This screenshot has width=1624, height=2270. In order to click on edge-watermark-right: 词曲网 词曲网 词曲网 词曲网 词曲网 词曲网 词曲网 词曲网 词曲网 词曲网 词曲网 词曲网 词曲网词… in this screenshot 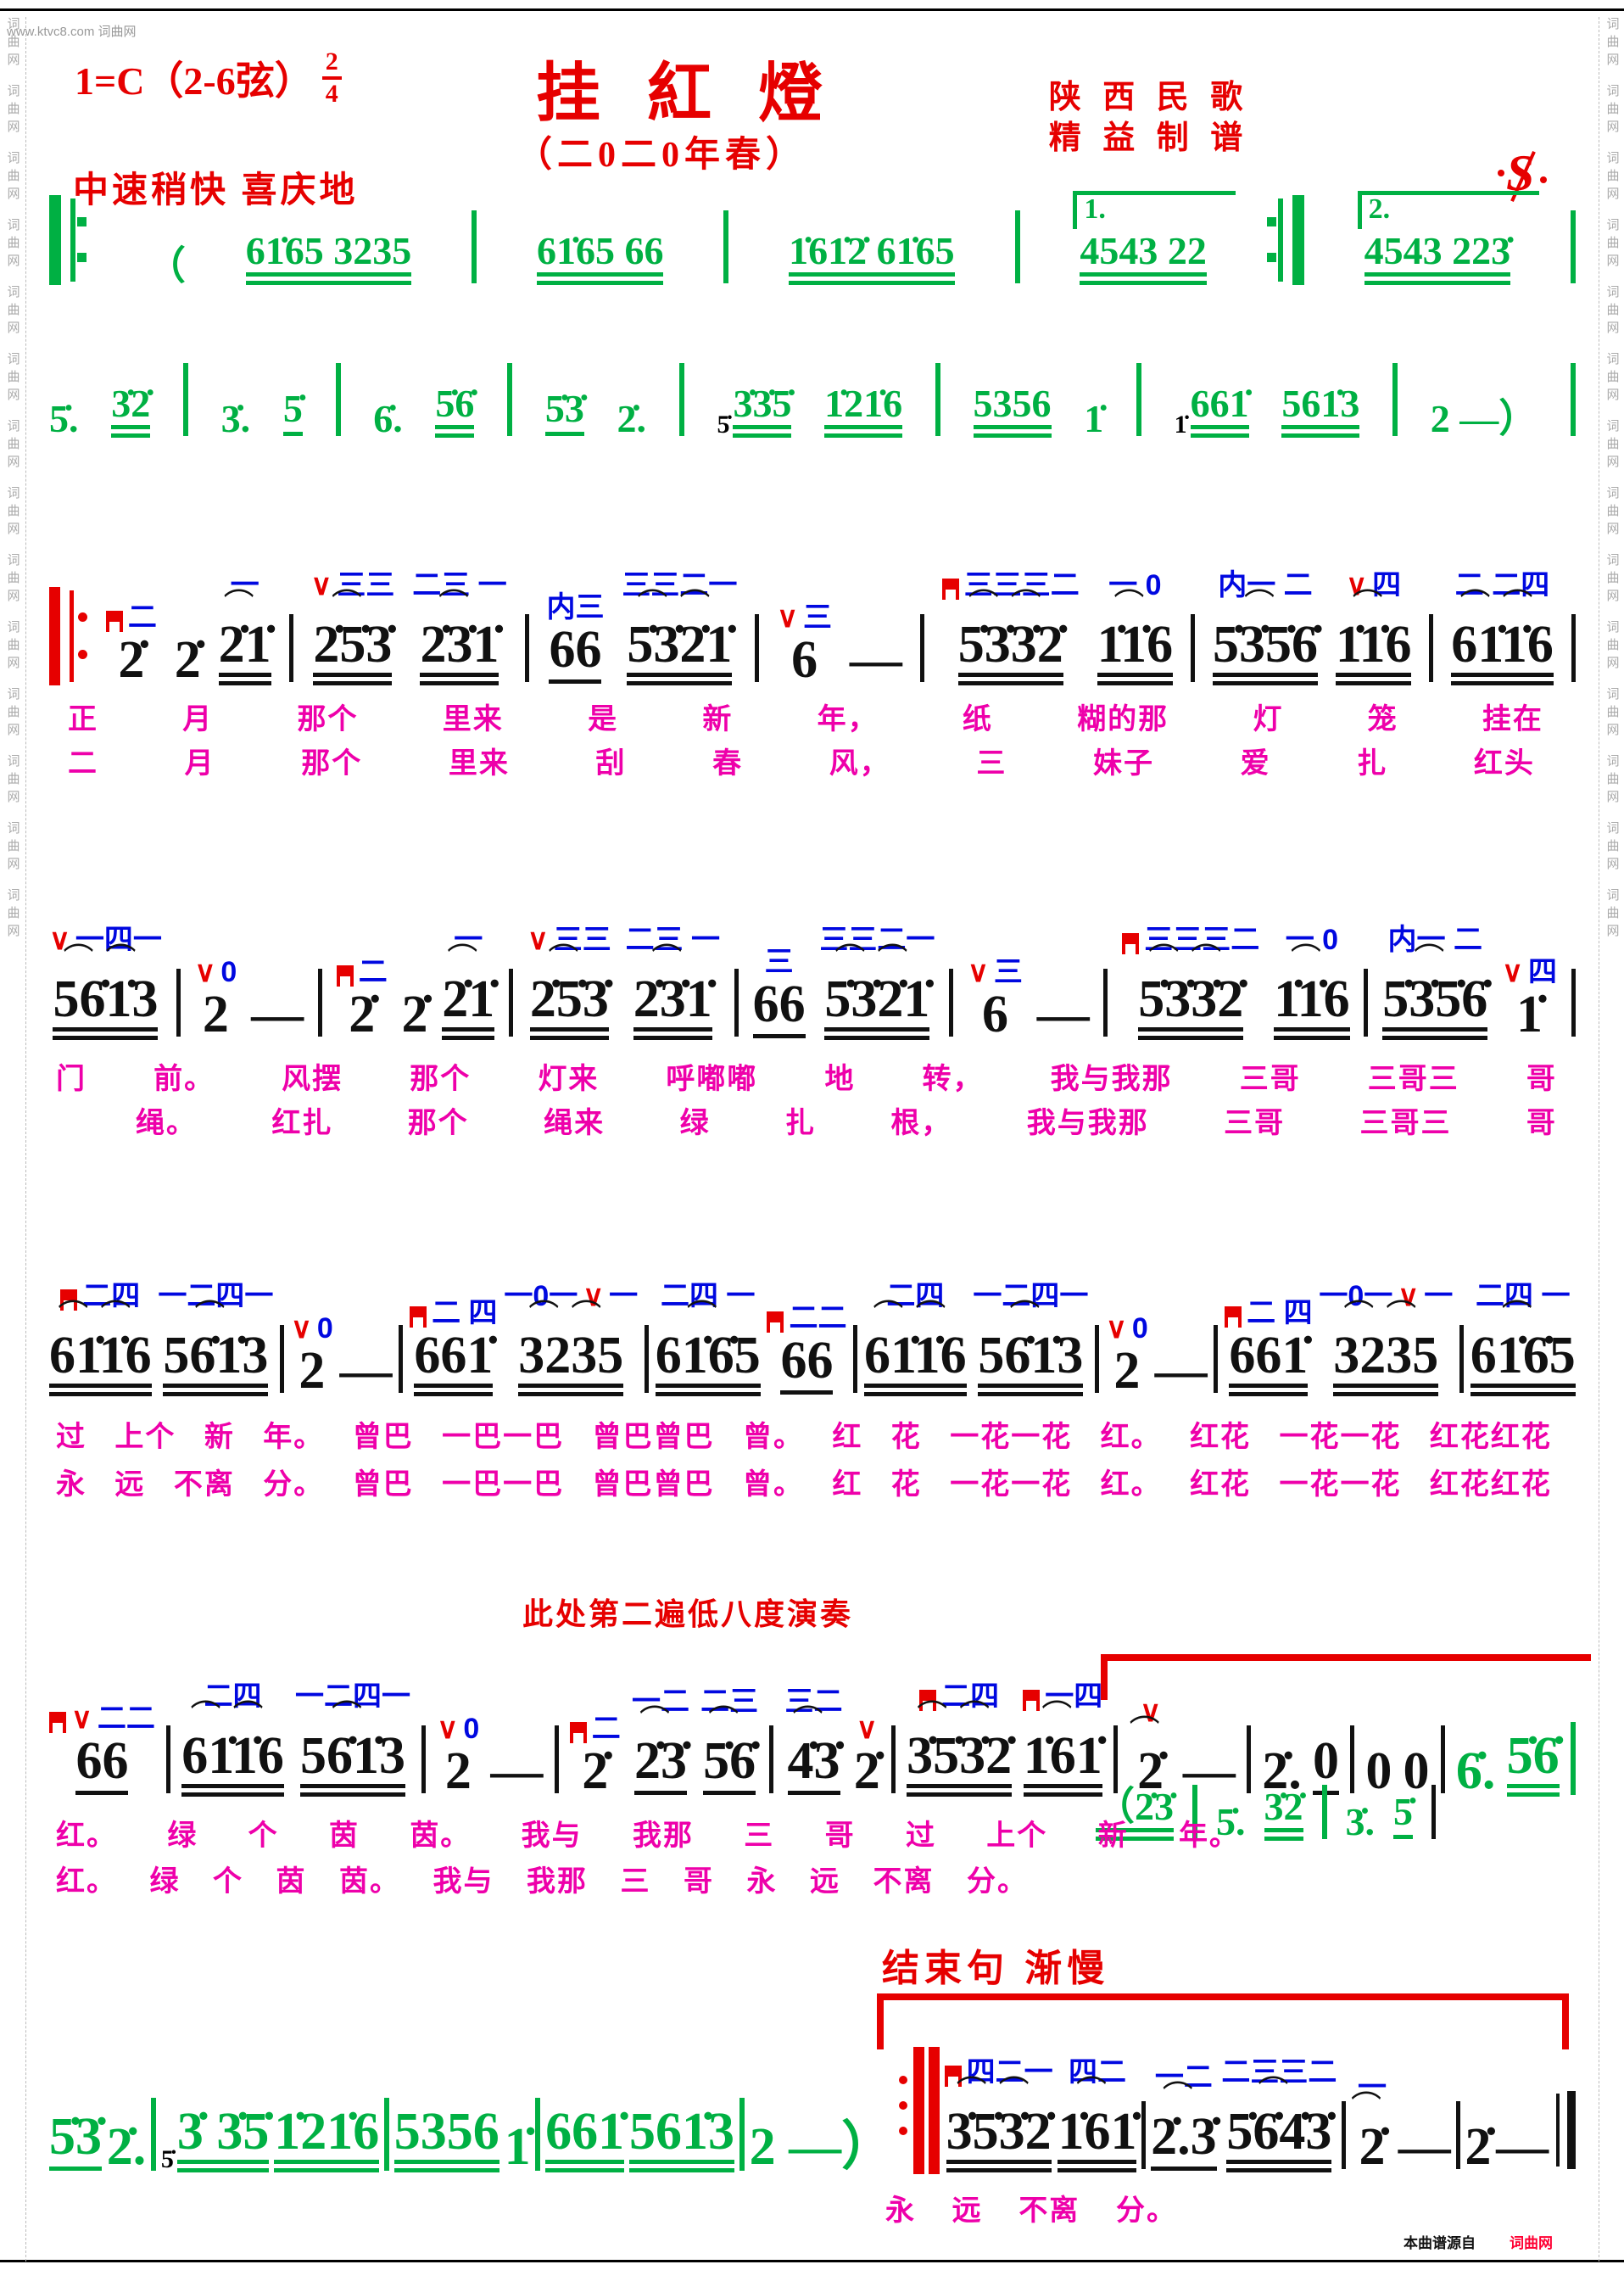, I will do `click(1611, 1140)`.